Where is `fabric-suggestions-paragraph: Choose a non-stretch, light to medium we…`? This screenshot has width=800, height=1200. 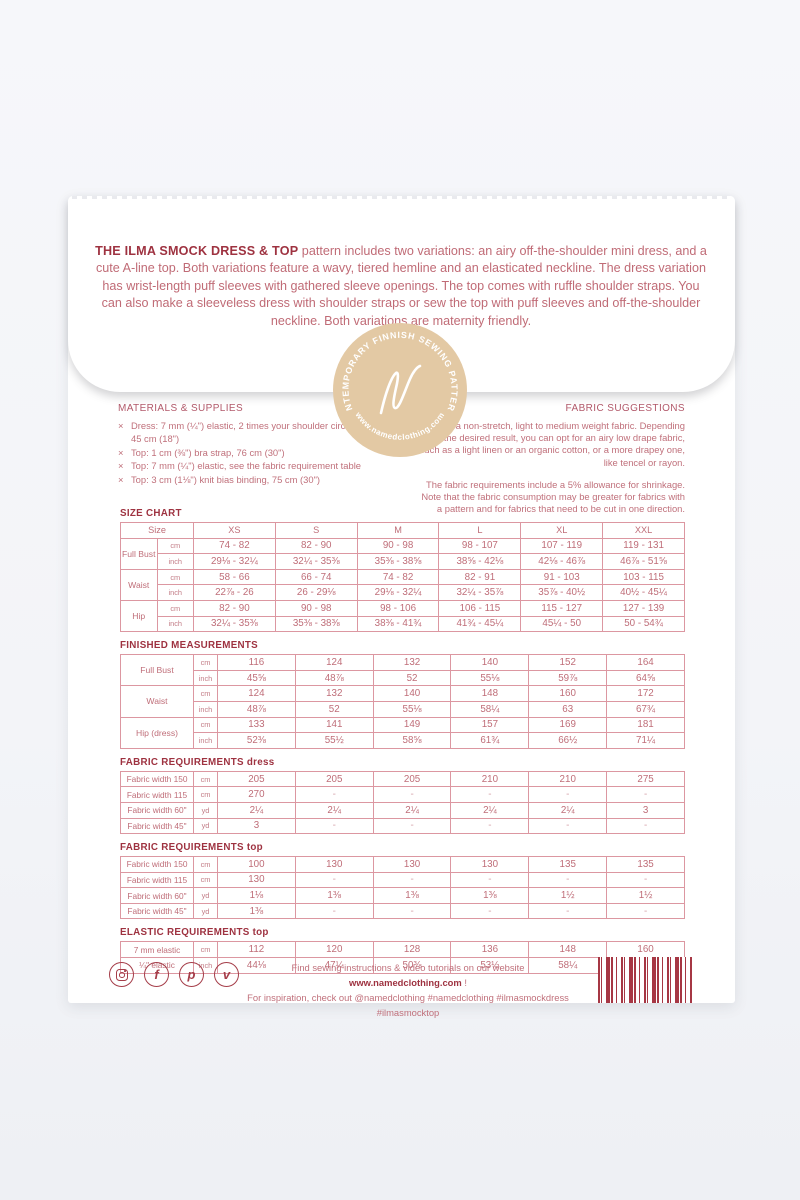 fabric-suggestions-paragraph: Choose a non-stretch, light to medium we… is located at coordinates (552, 444).